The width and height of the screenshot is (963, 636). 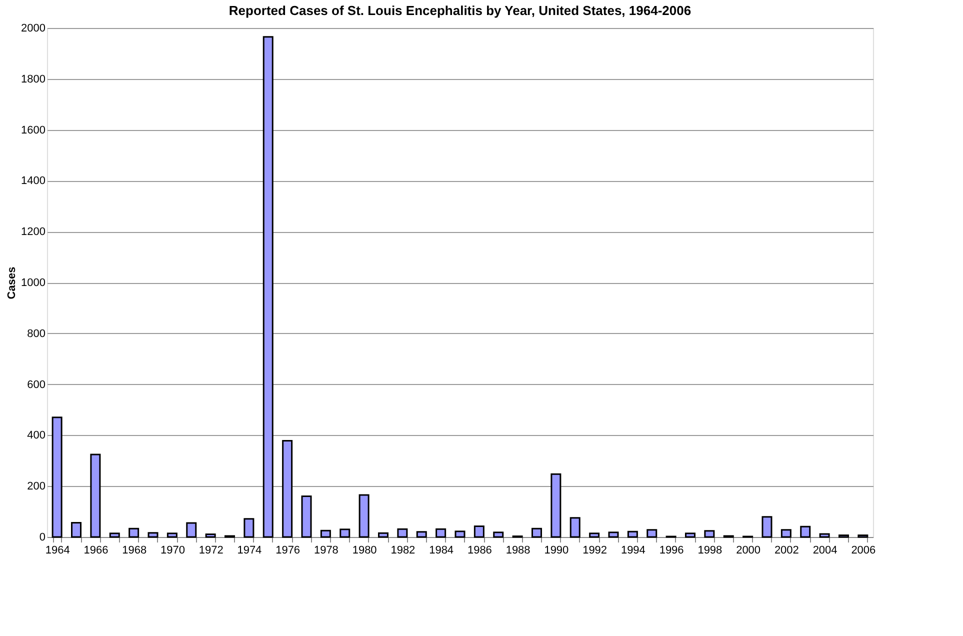 I want to click on x-tick-label: 1978, so click(x=326, y=550).